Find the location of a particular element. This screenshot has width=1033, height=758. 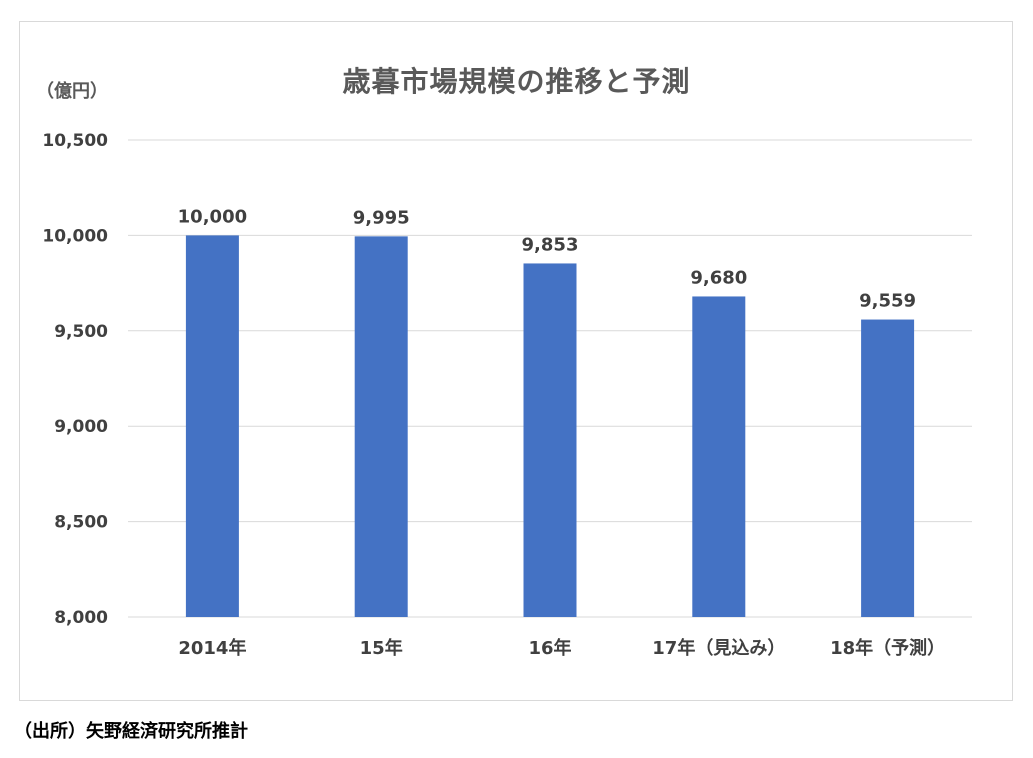

y-axis-unit-label: （億円） is located at coordinates (72, 91).